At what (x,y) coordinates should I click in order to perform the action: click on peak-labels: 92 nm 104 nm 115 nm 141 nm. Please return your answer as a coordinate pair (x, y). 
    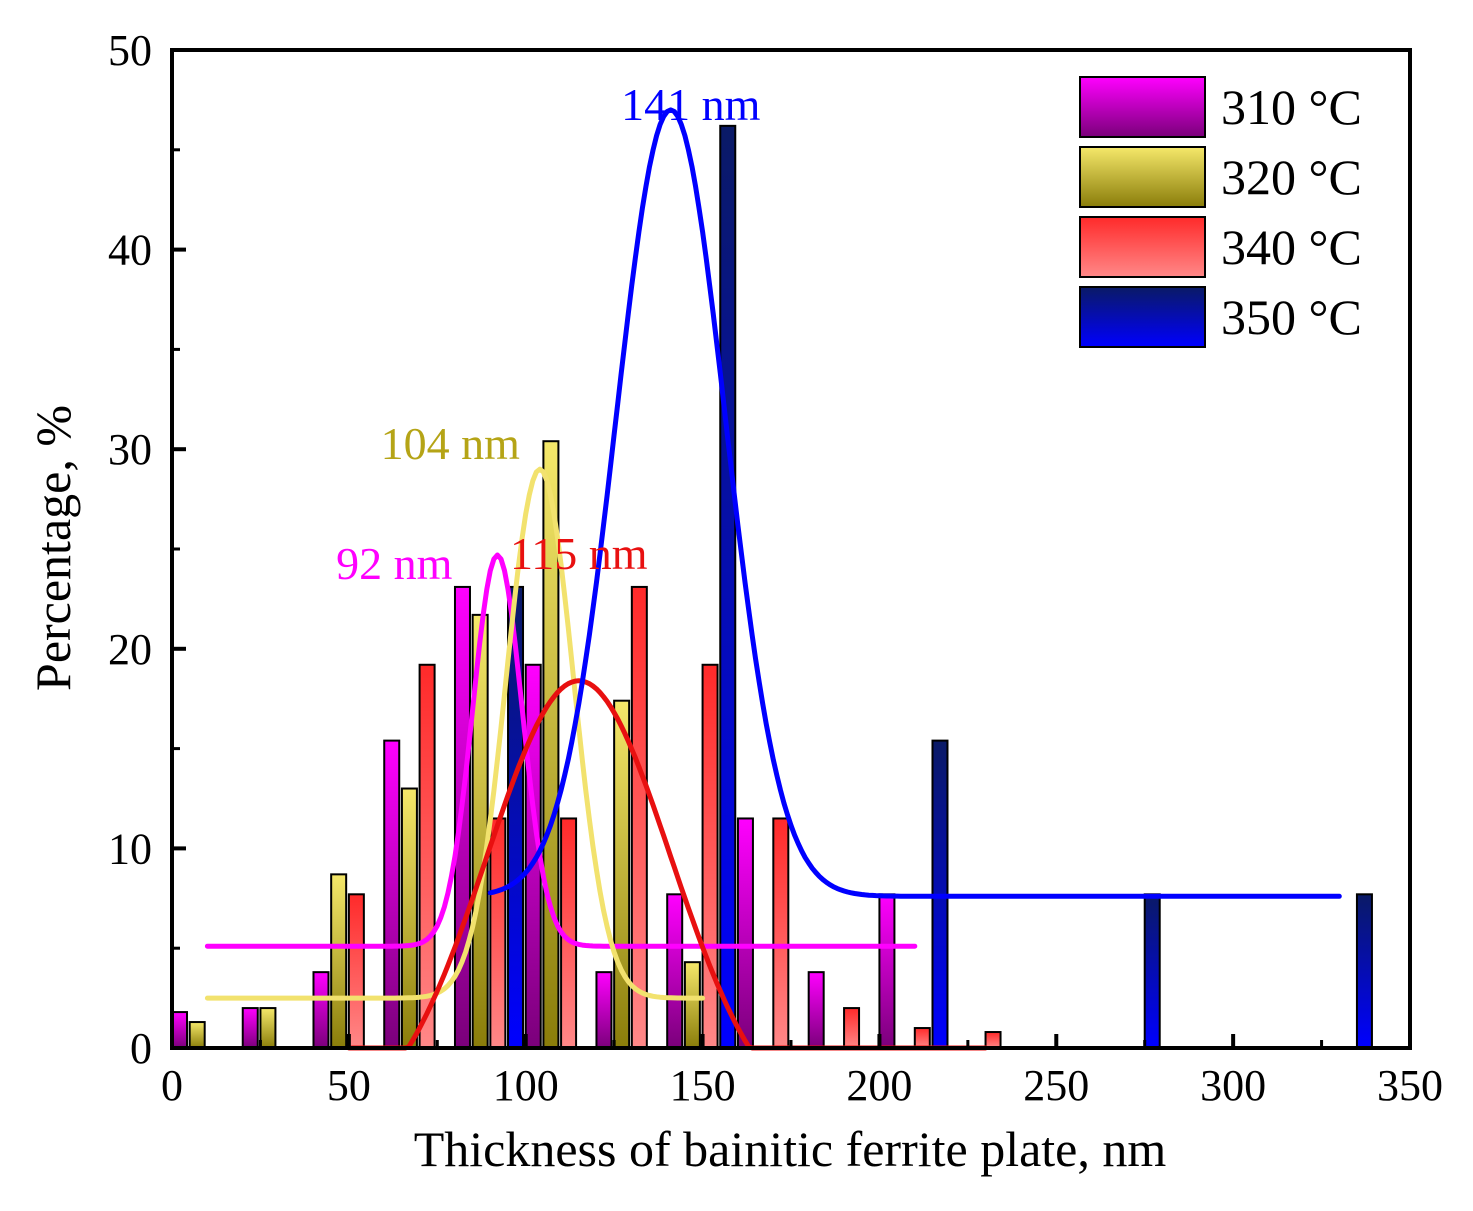
    Looking at the image, I should click on (548, 334).